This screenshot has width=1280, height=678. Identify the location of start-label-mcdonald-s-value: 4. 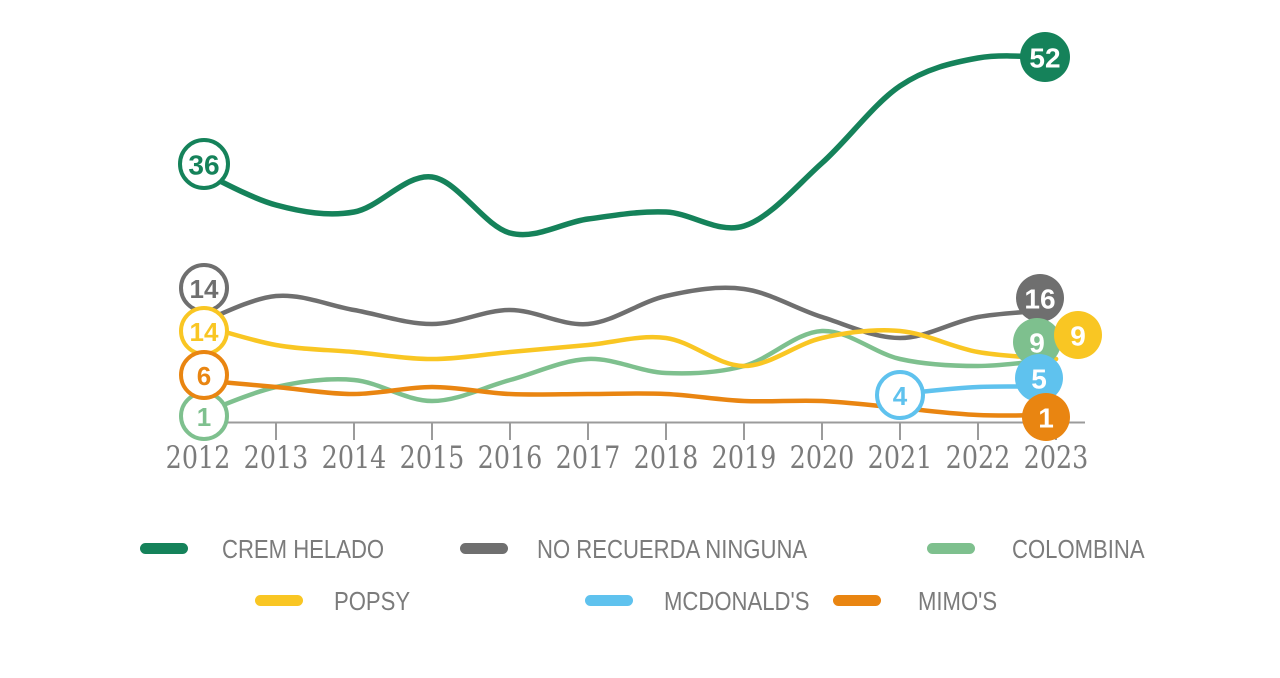
(900, 396).